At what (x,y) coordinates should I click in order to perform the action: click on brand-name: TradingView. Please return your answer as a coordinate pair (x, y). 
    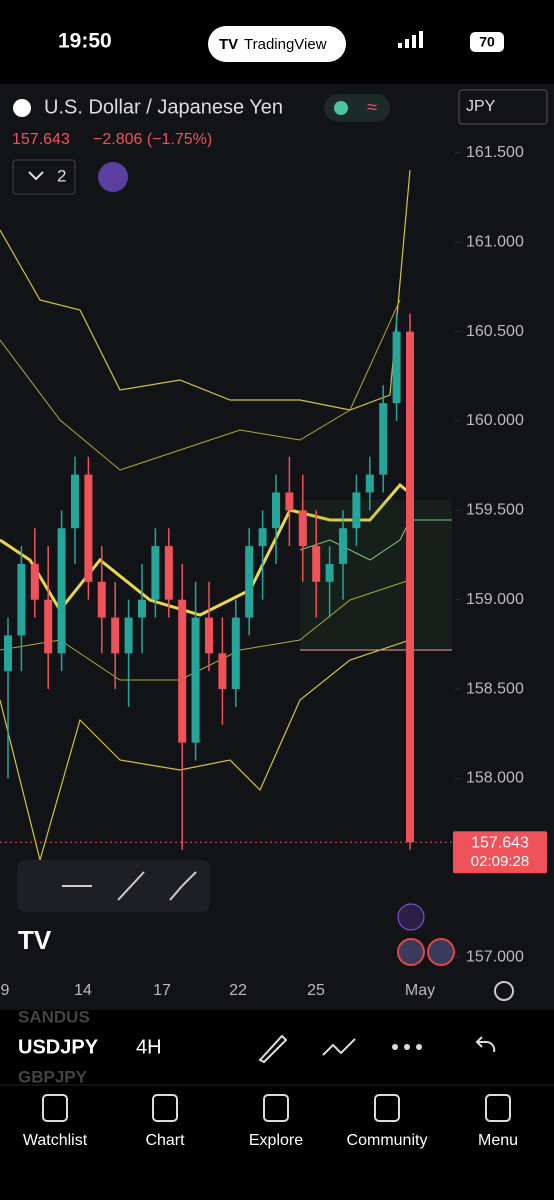
    Looking at the image, I should click on (285, 44).